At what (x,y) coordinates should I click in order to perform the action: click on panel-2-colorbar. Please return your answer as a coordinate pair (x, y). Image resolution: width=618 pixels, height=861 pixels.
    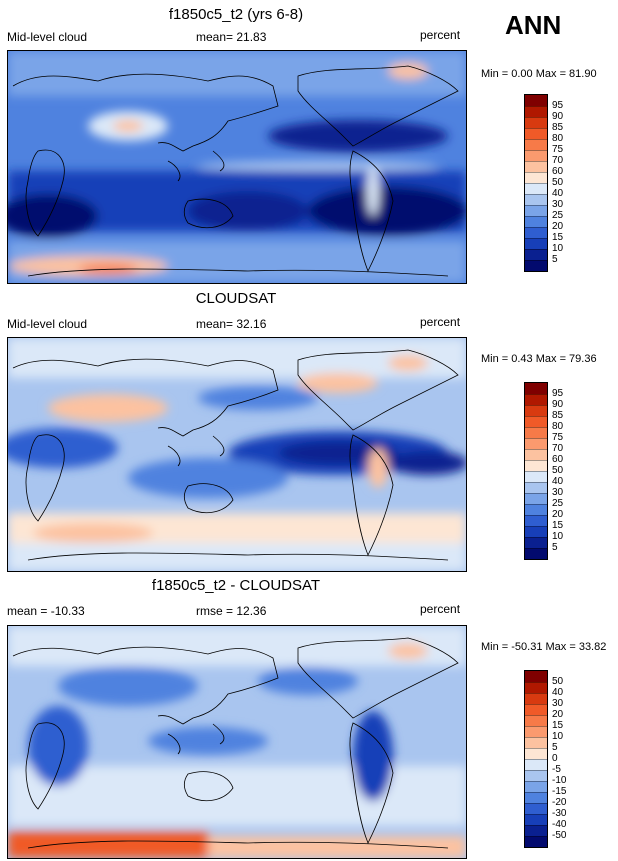
    Looking at the image, I should click on (536, 471).